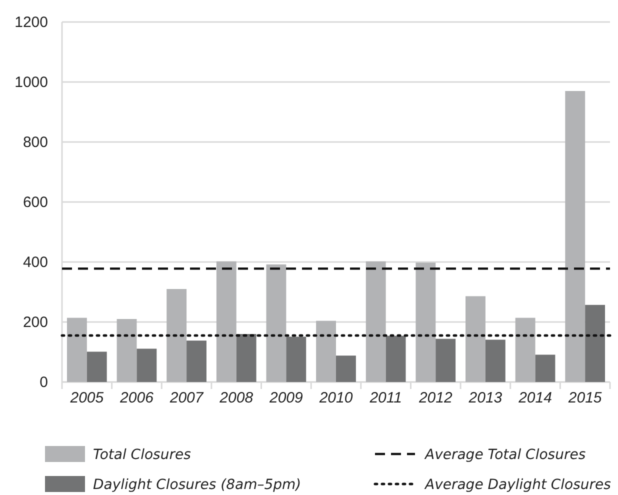 Image resolution: width=618 pixels, height=495 pixels. Describe the element at coordinates (86, 398) in the screenshot. I see `x-tick-label: 2005` at that location.